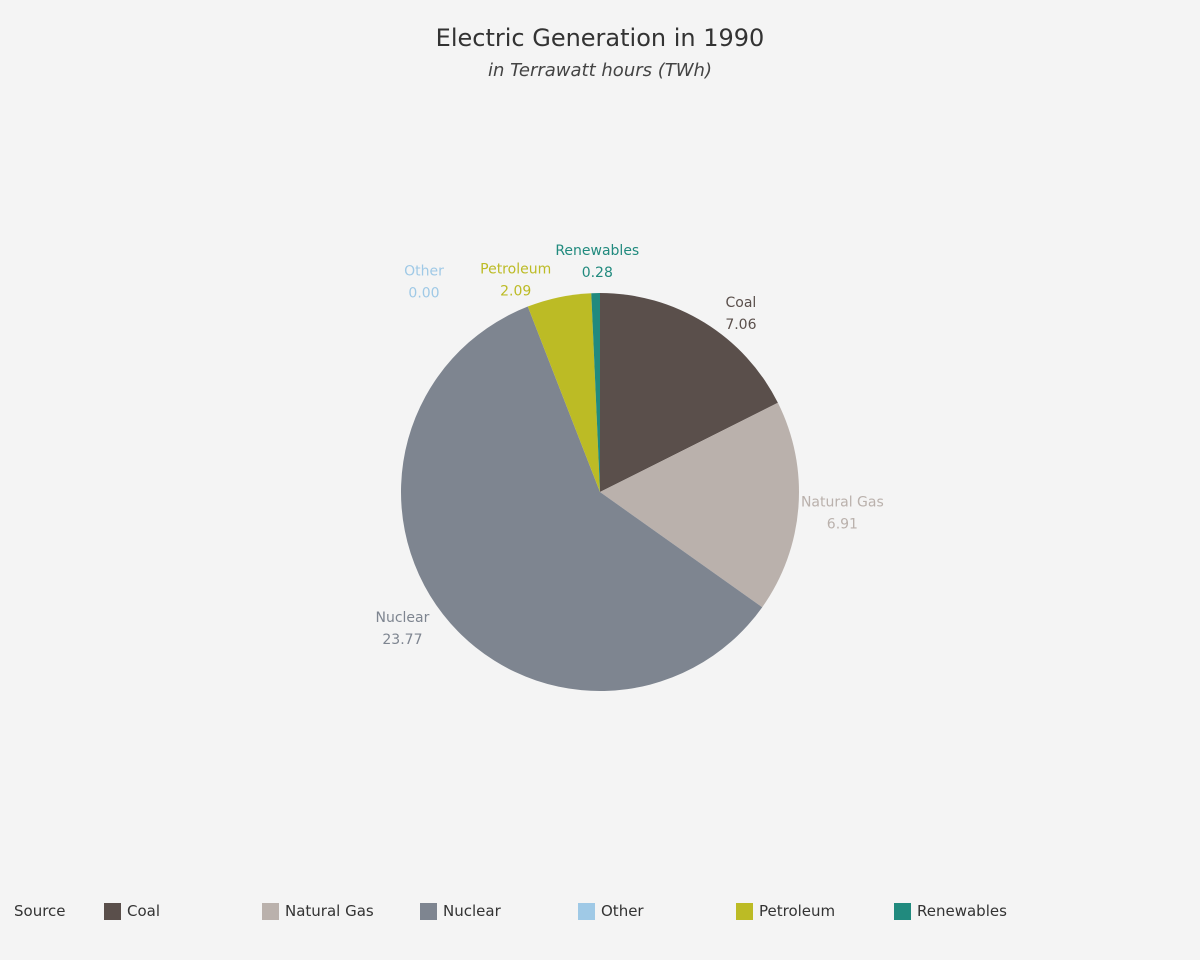 Image resolution: width=1200 pixels, height=960 pixels. Describe the element at coordinates (423, 294) in the screenshot. I see `slice-value-other: 0.00` at that location.